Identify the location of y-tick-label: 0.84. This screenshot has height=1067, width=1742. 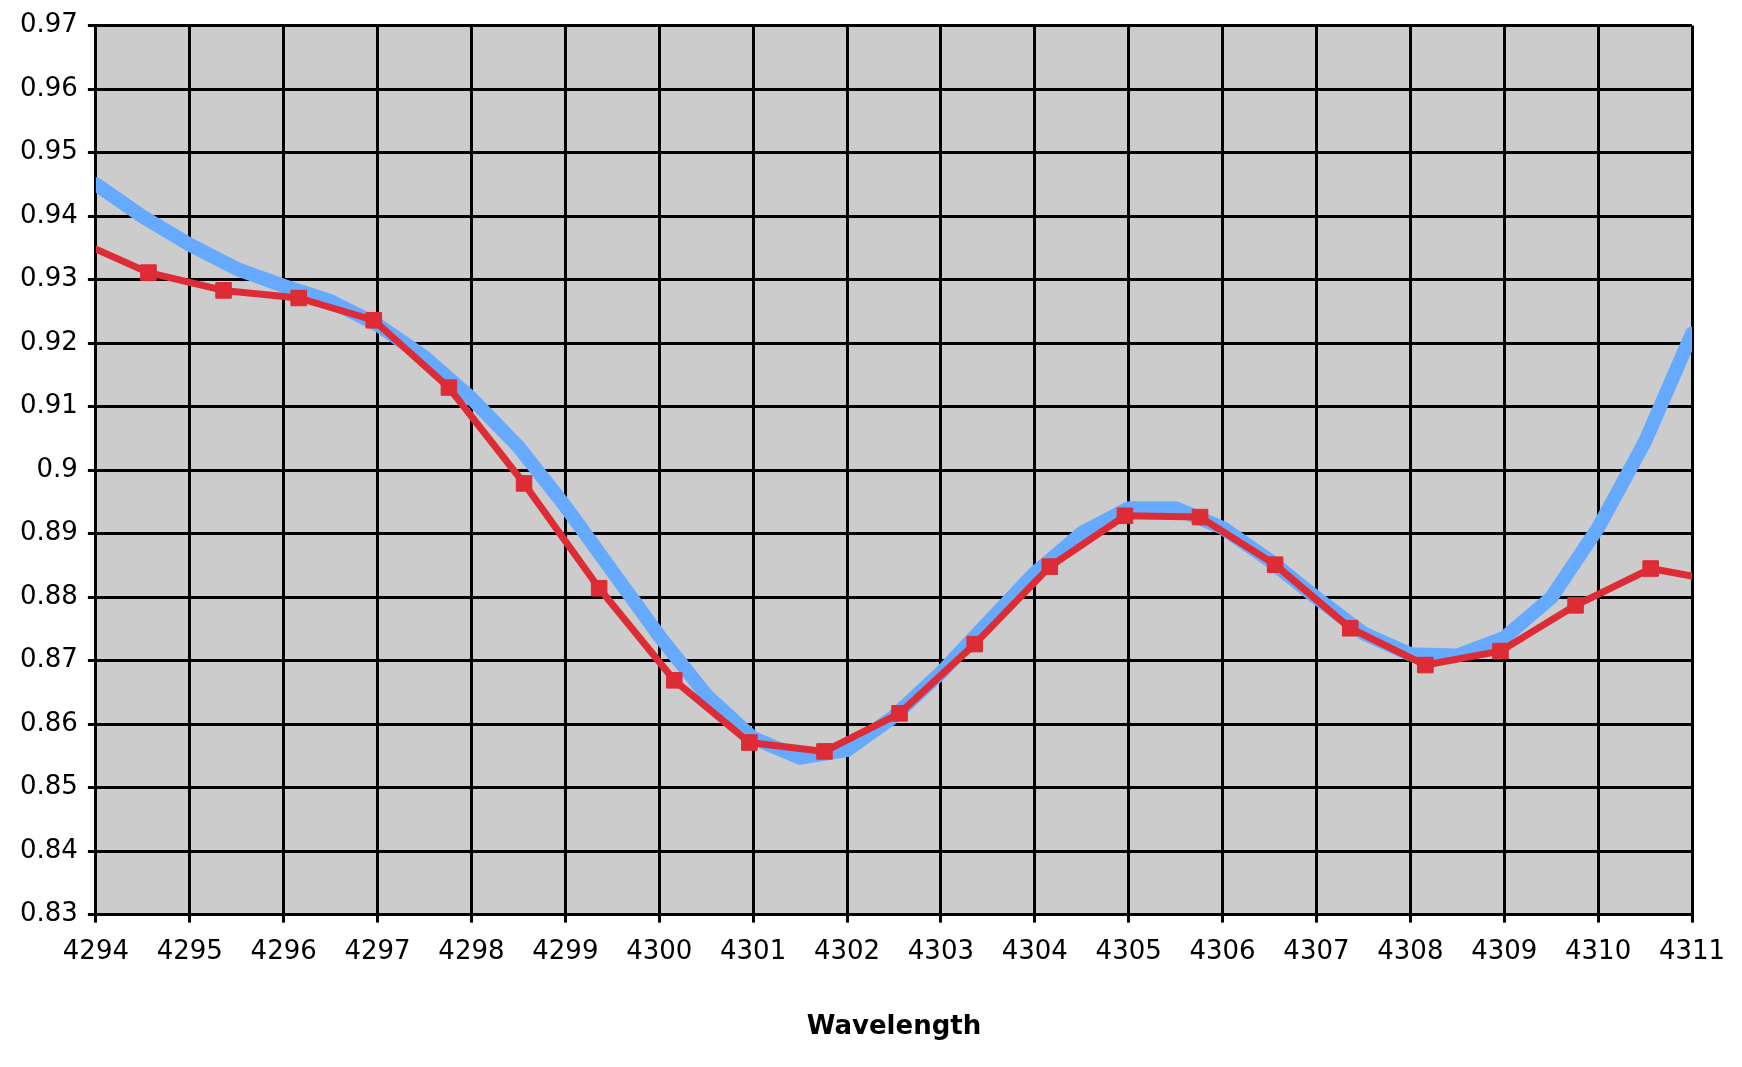
(49, 848).